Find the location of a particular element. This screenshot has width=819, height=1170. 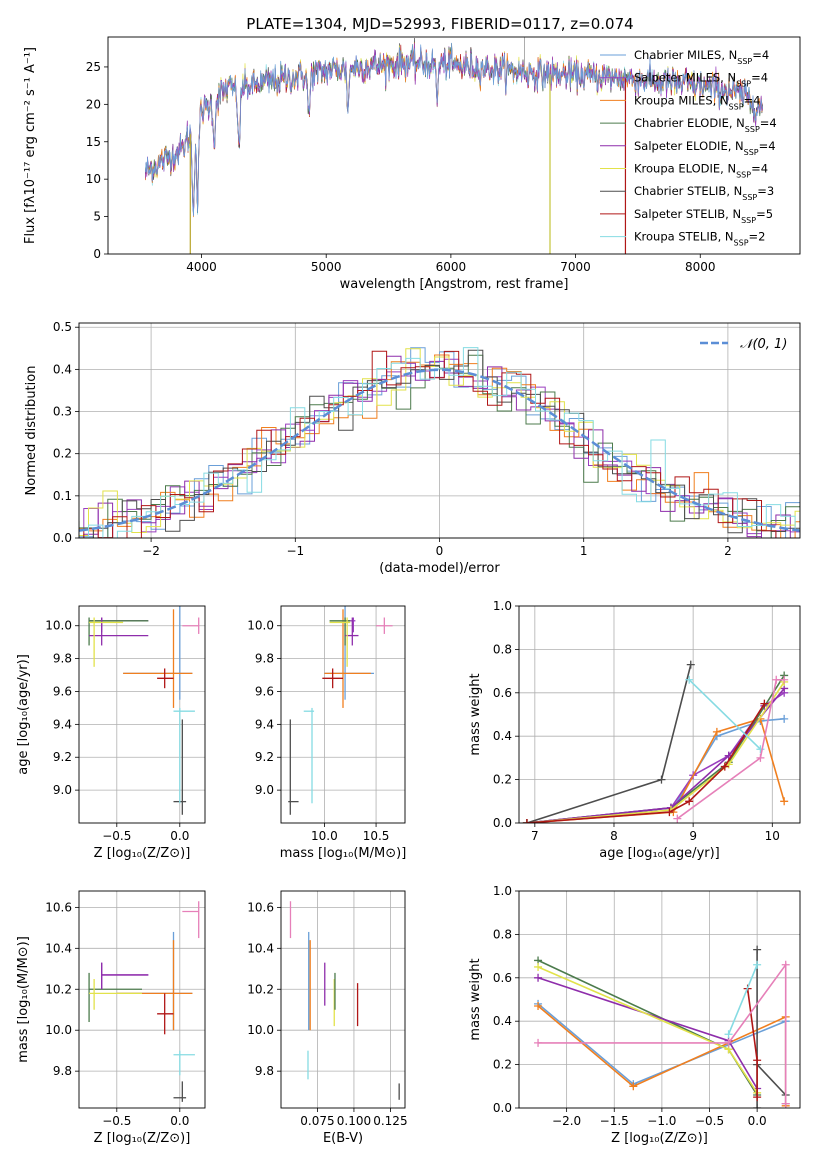

x-tick-label: 5000 is located at coordinates (326, 267).